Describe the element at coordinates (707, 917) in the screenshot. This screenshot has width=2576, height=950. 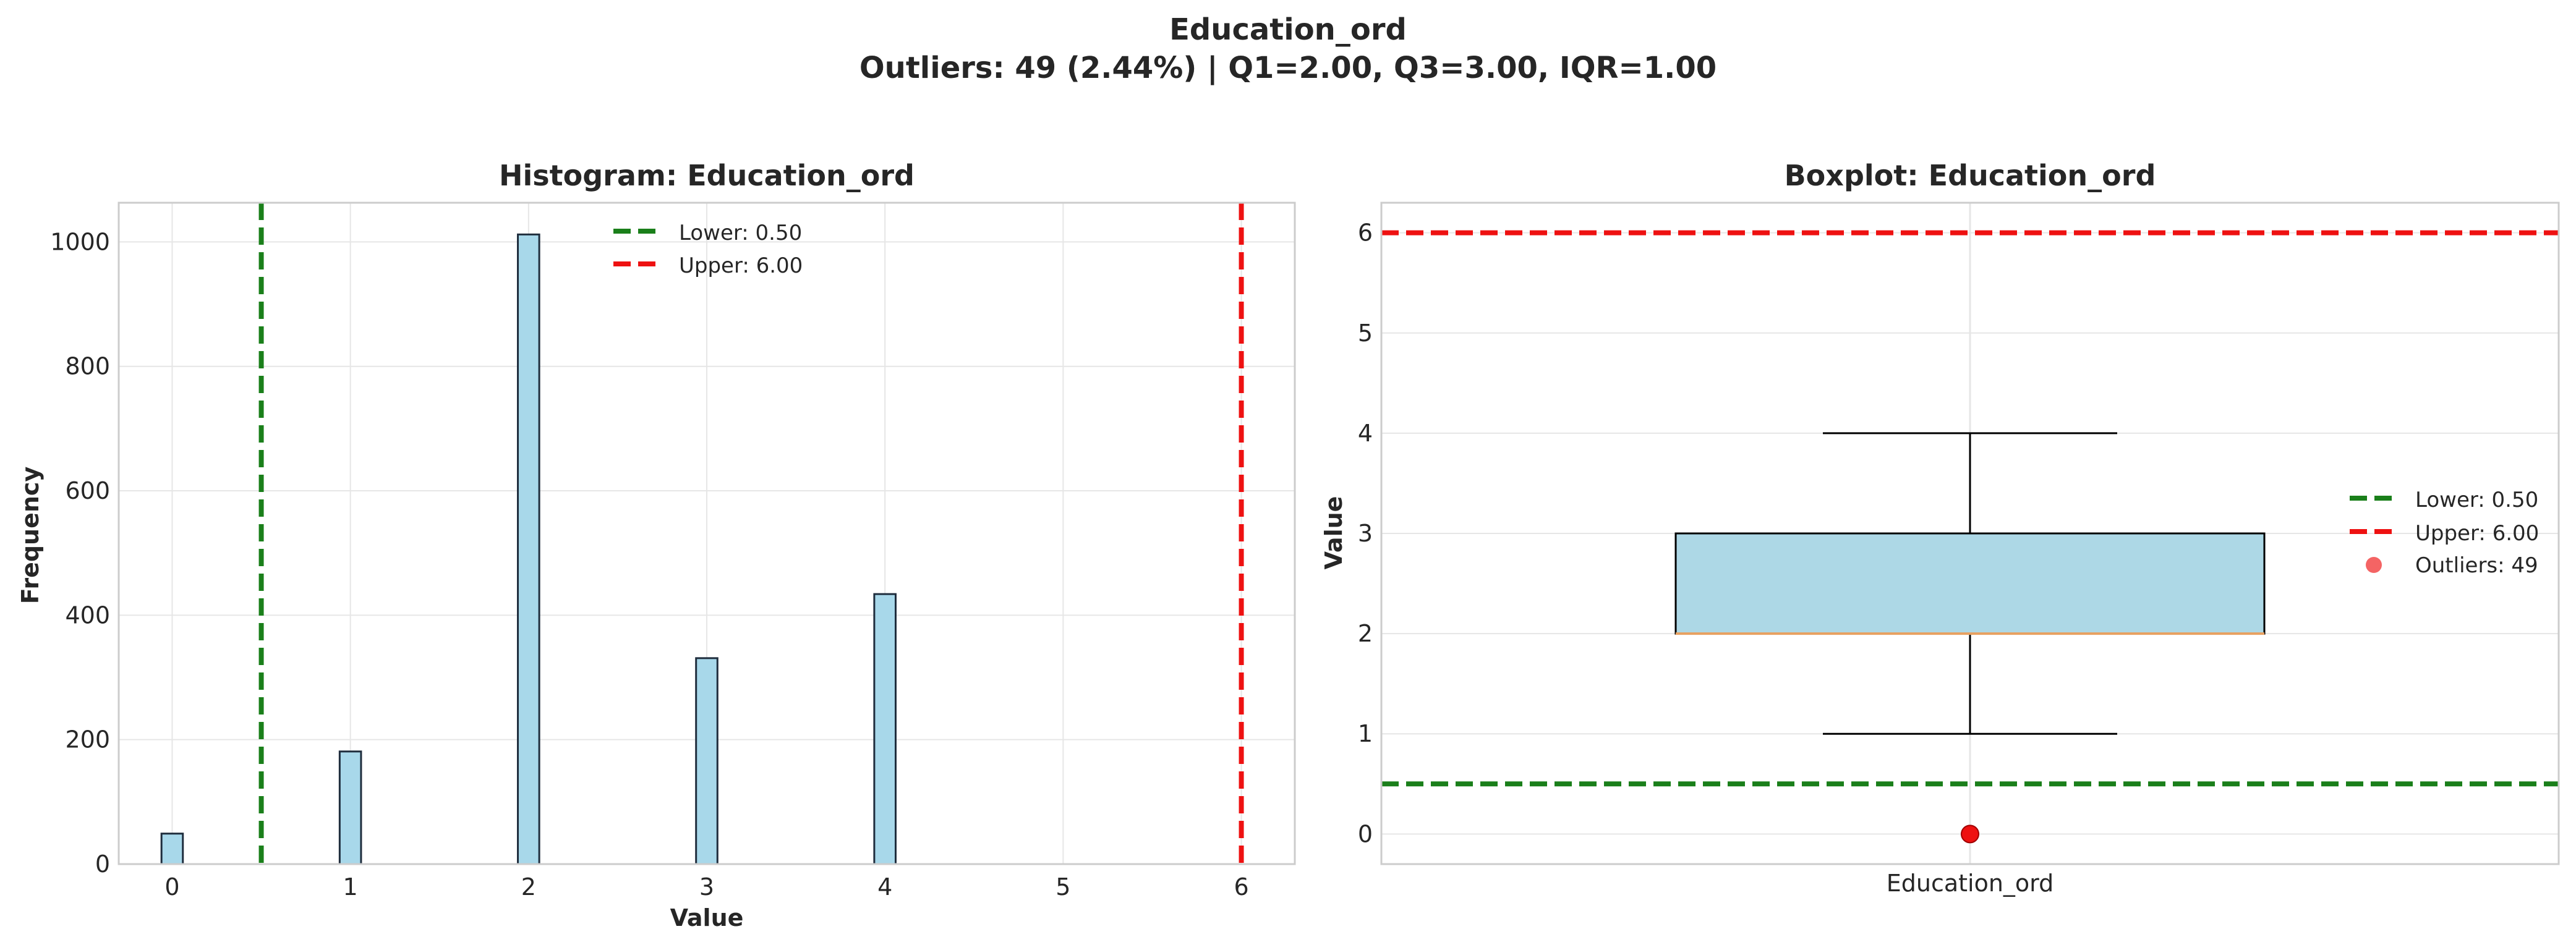
I see `histogram-x-axis-label: Value` at that location.